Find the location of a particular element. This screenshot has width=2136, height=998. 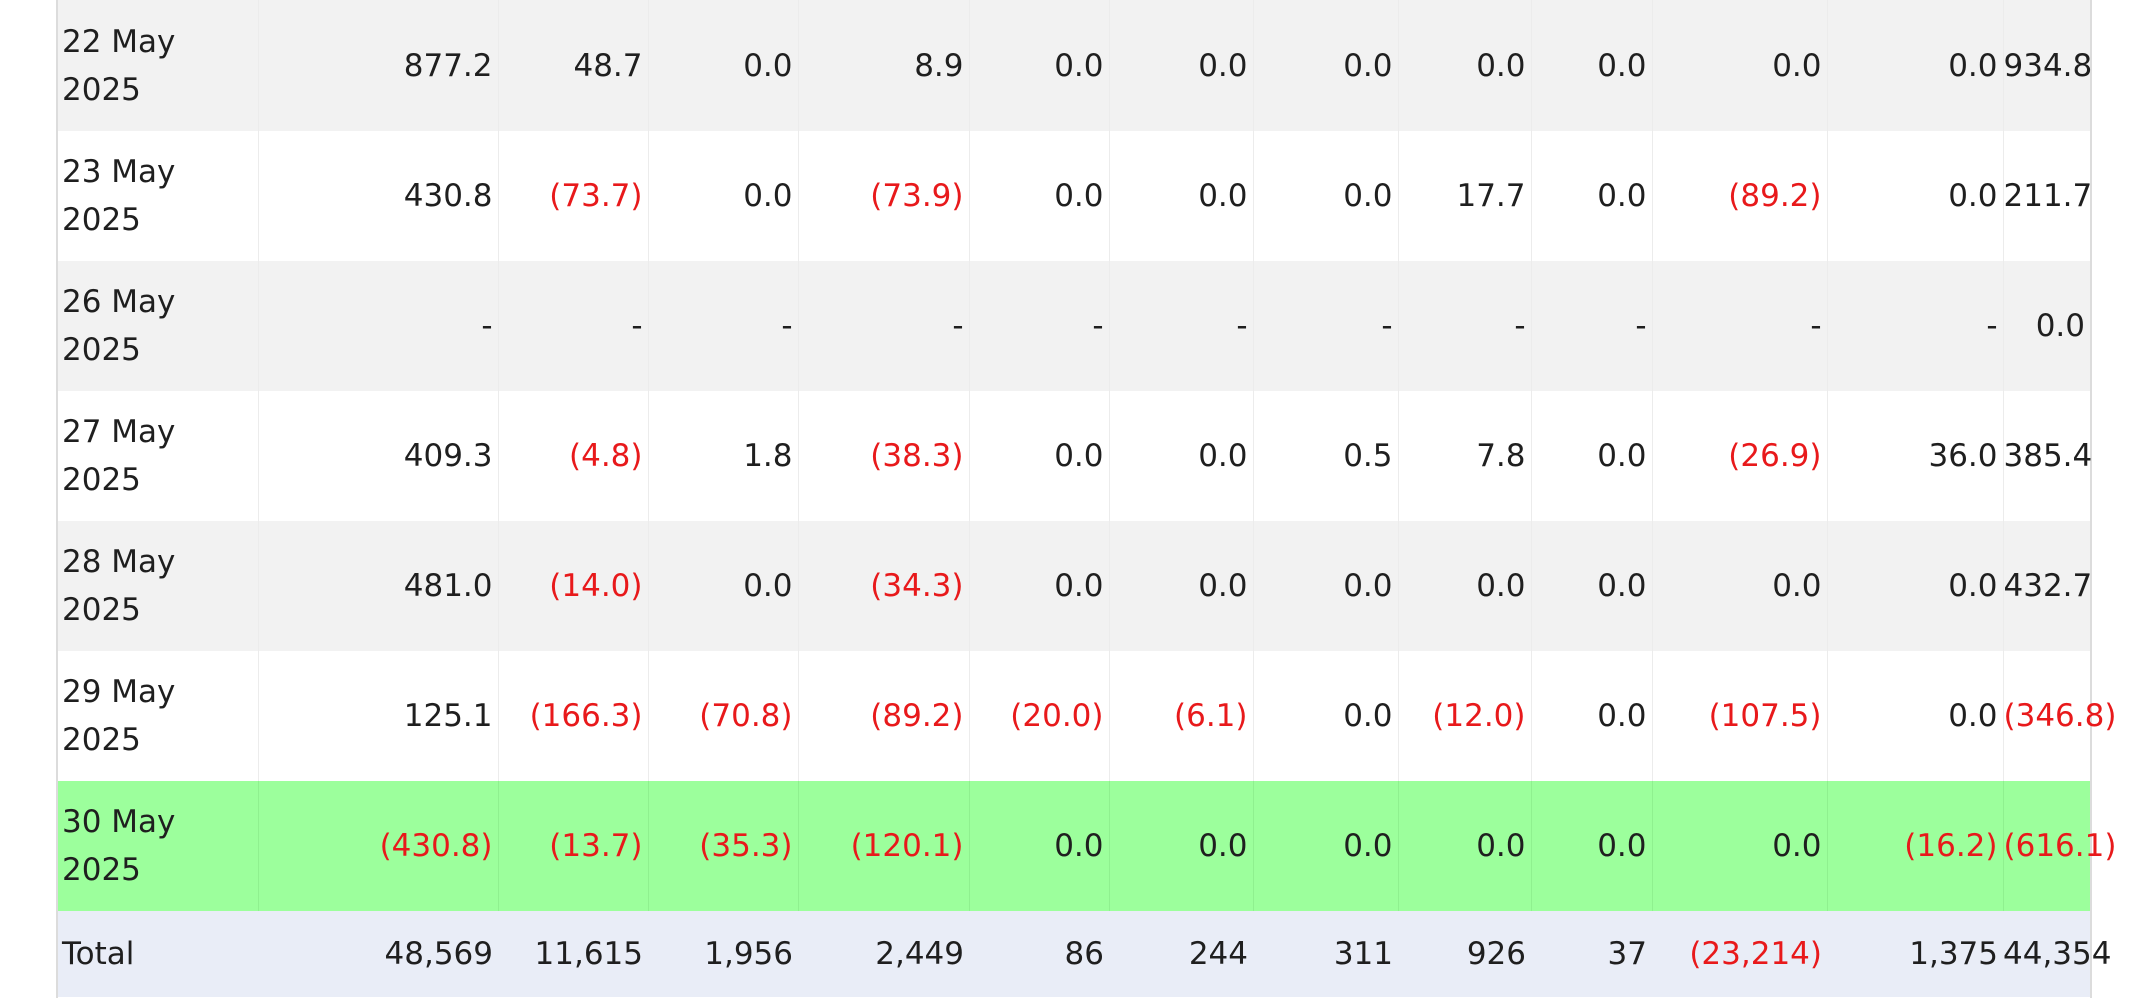

row-date: 30 May 2025 is located at coordinates (119, 846).